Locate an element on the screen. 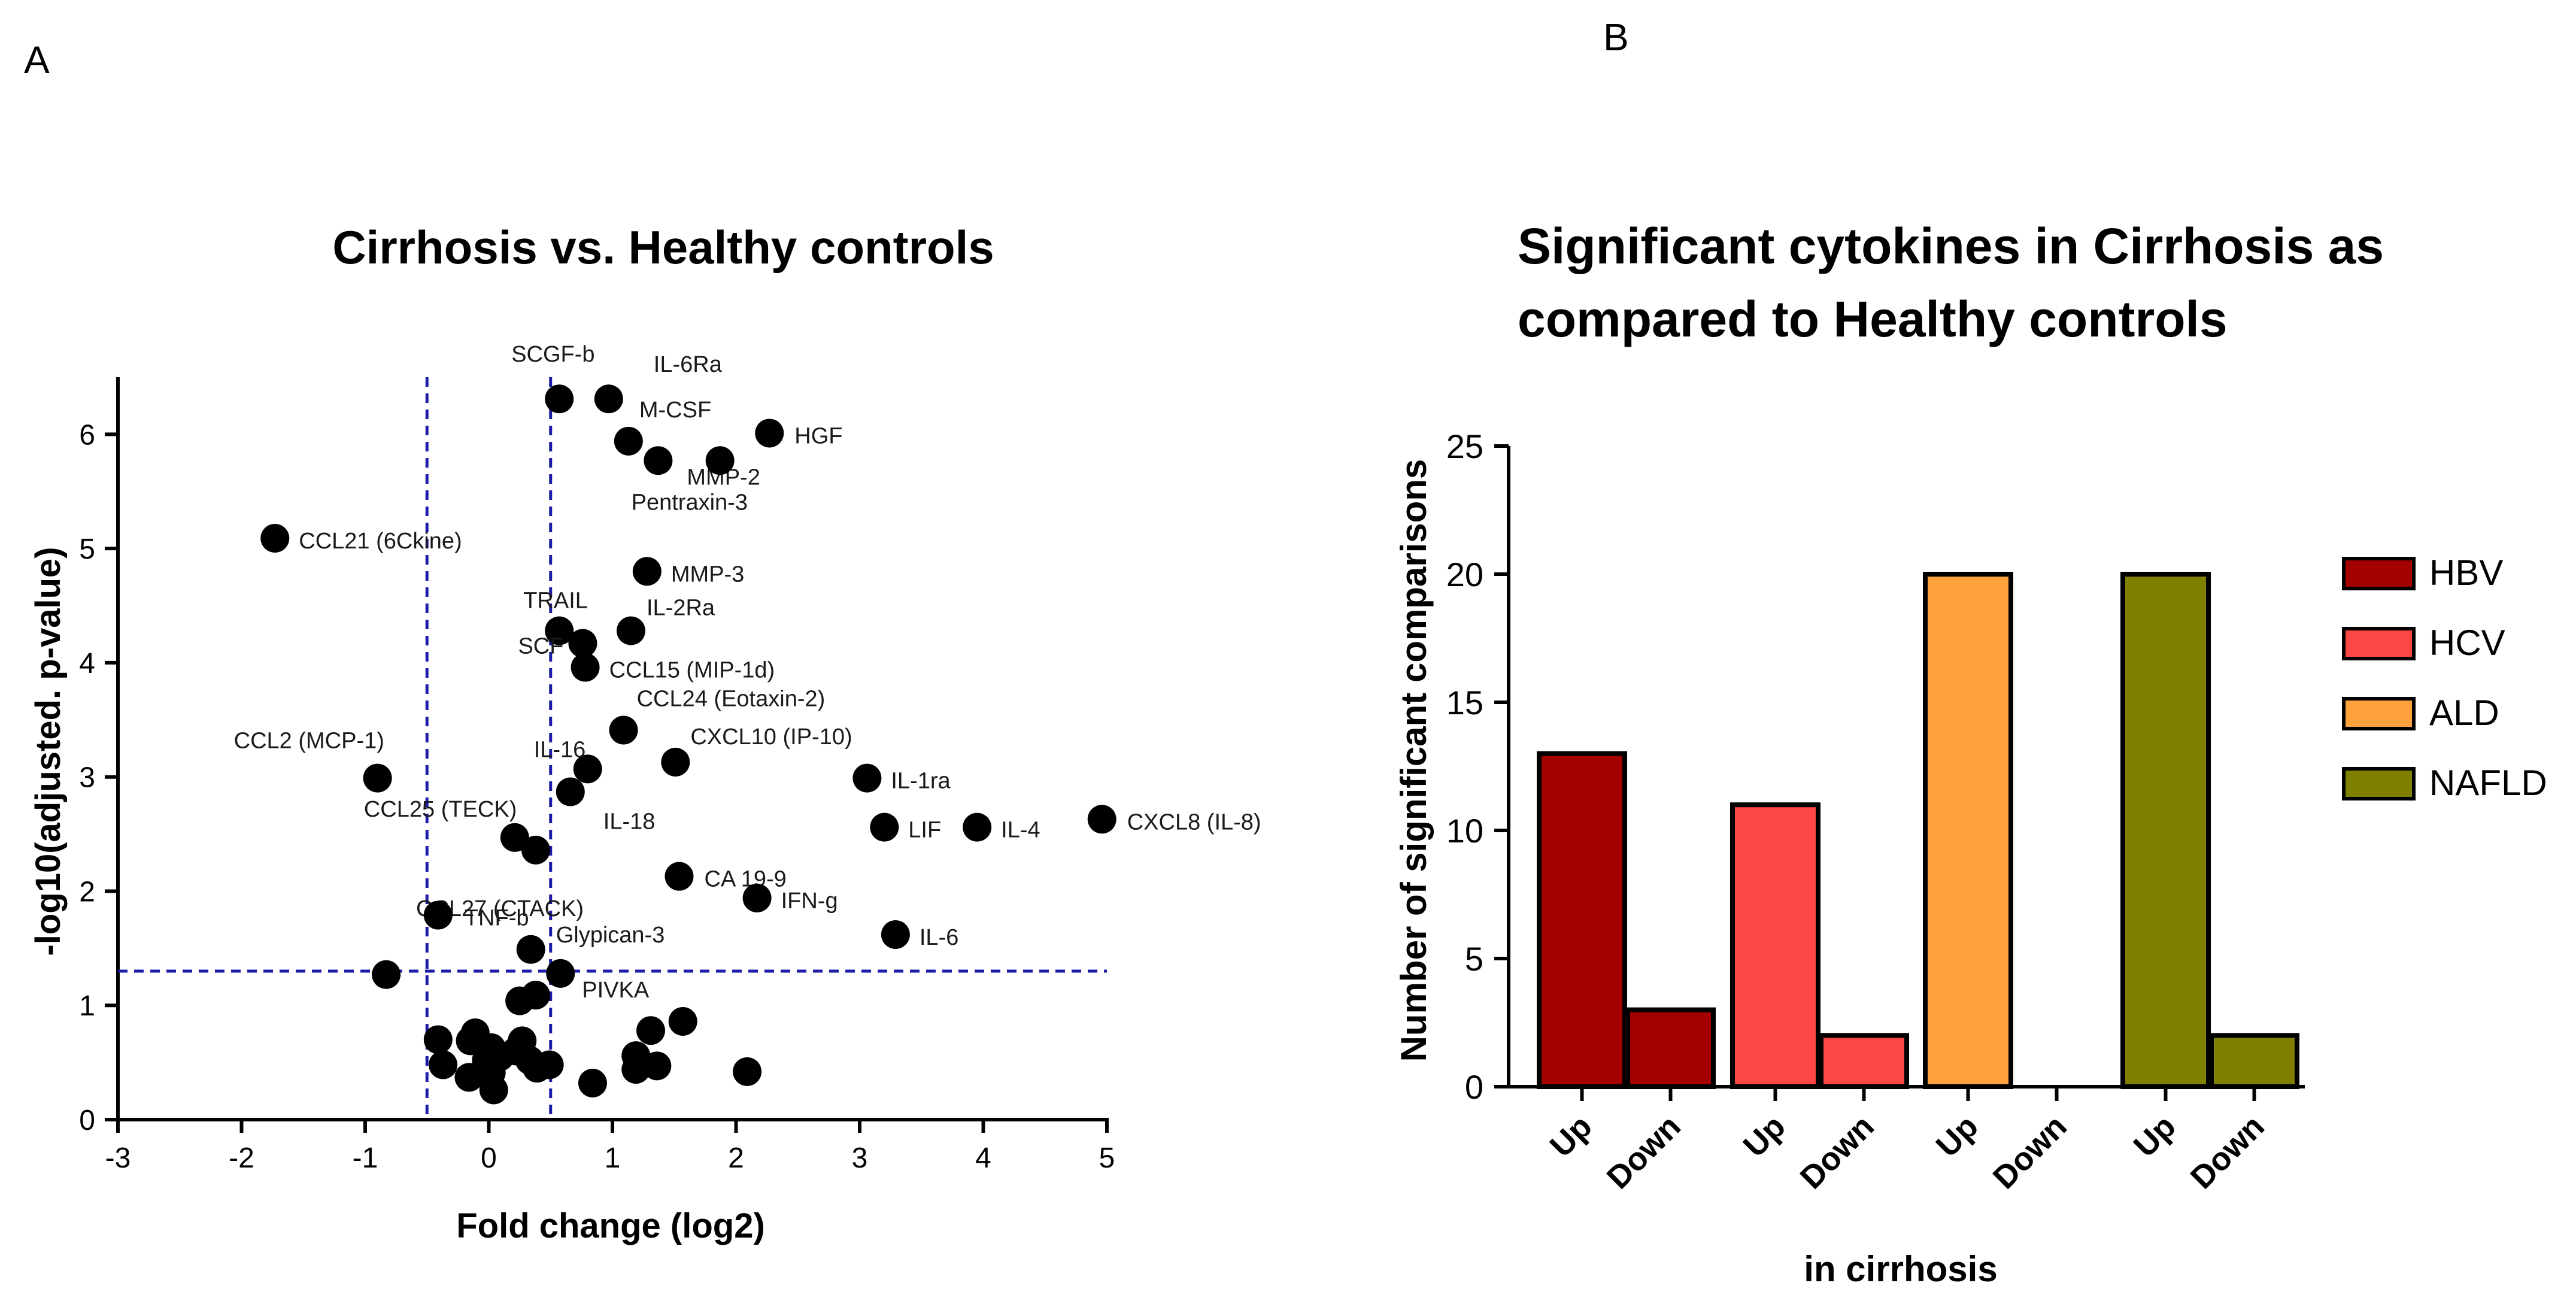  volcano-x-tick-label: 0 is located at coordinates (489, 1158).